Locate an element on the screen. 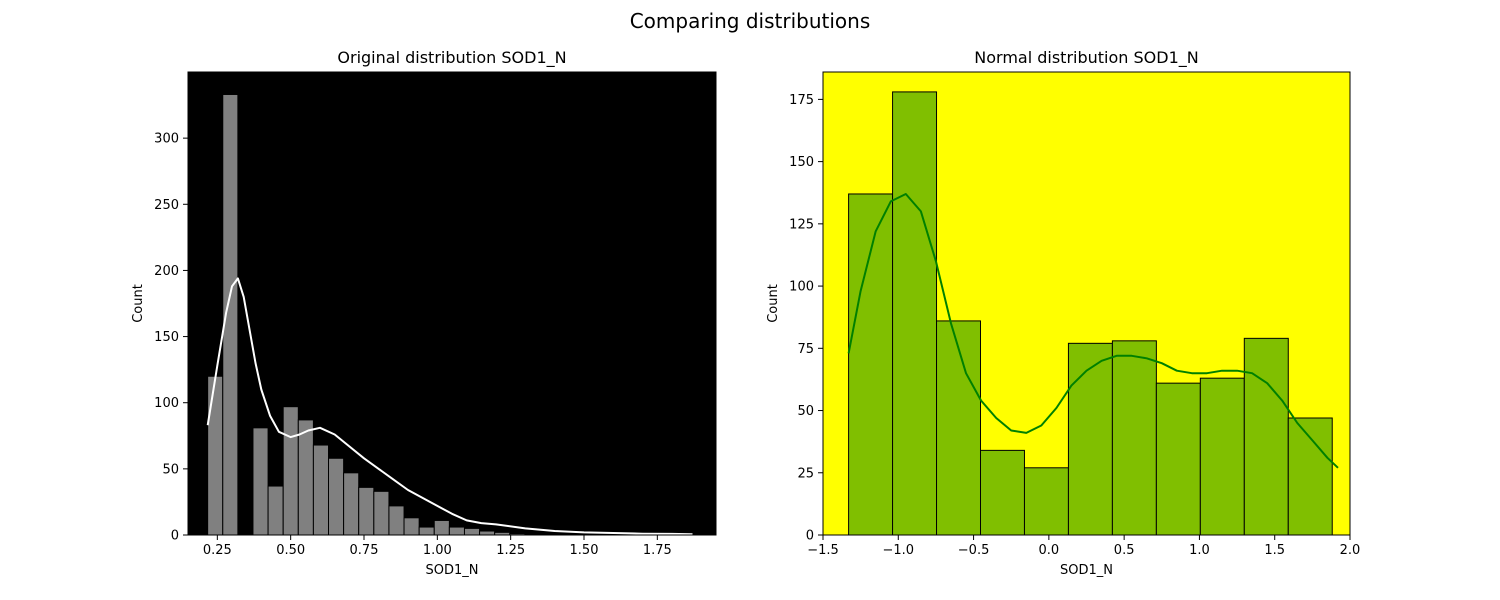  chart2-y-tick-label: 150 is located at coordinates (801, 162).